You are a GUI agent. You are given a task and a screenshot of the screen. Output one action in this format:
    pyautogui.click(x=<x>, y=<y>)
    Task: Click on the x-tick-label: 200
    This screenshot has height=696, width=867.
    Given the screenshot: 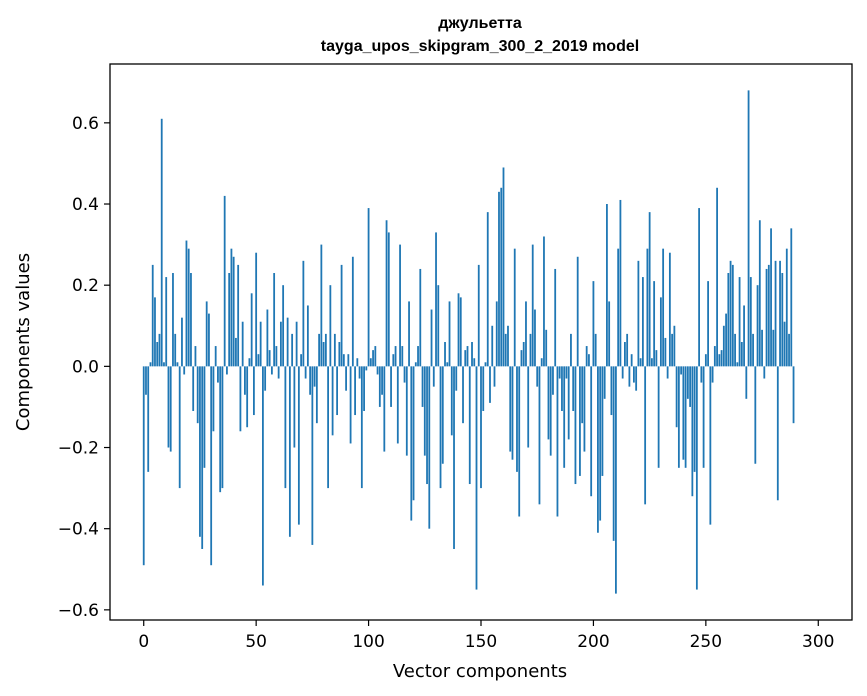 What is the action you would take?
    pyautogui.click(x=593, y=642)
    